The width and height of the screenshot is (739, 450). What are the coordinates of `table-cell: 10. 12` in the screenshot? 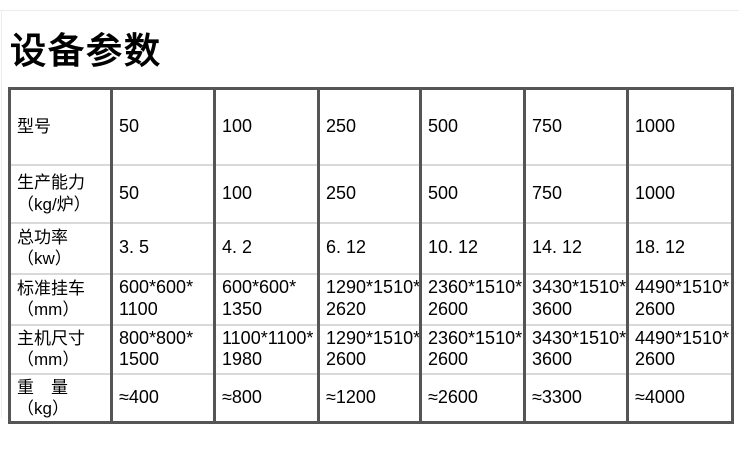 It's located at (472, 248).